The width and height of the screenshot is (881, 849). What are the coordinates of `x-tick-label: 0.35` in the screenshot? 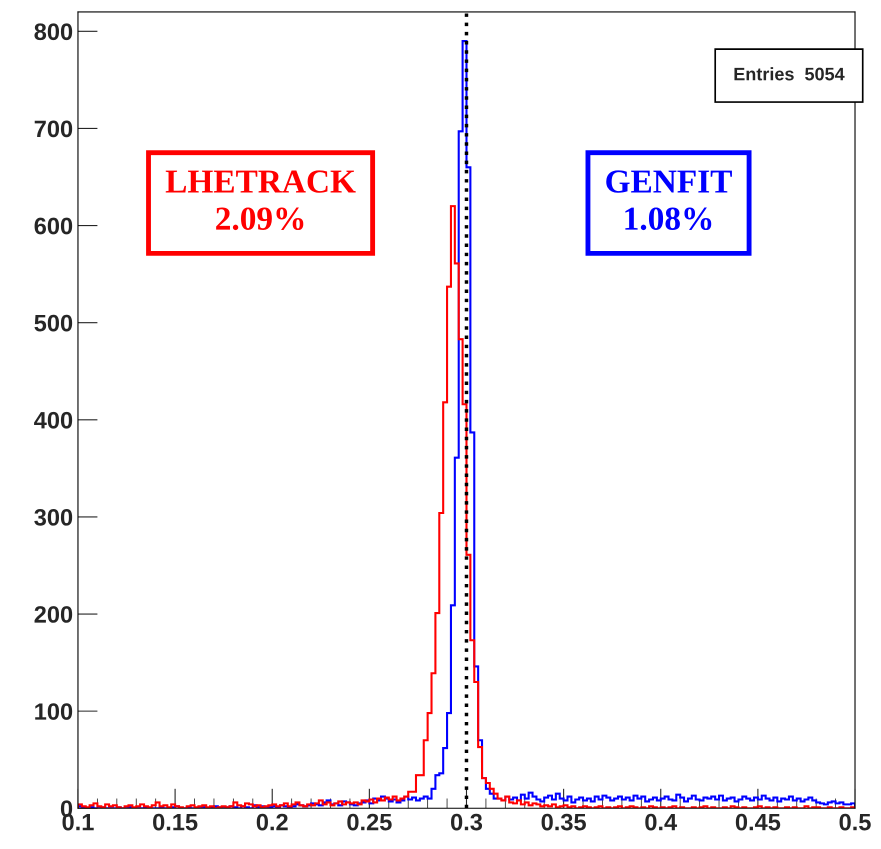 It's located at (564, 822).